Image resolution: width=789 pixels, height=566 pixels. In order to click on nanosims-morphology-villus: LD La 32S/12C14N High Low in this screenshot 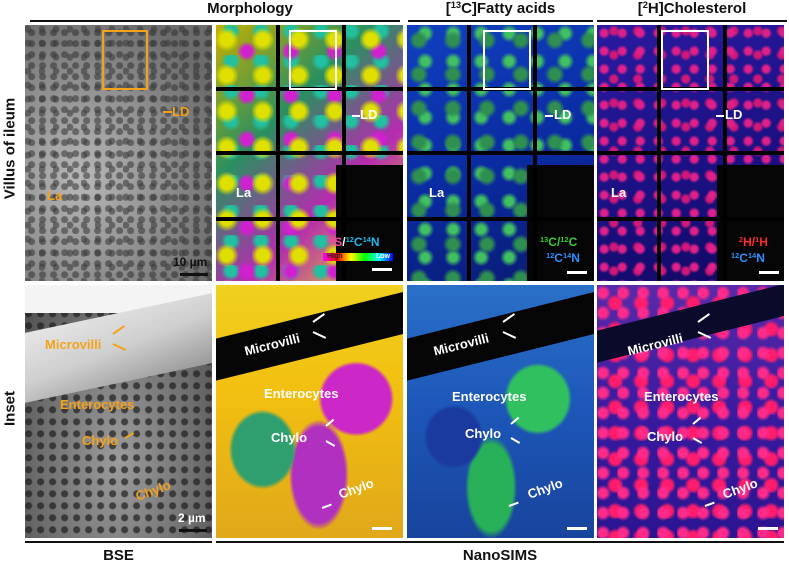, I will do `click(309, 153)`.